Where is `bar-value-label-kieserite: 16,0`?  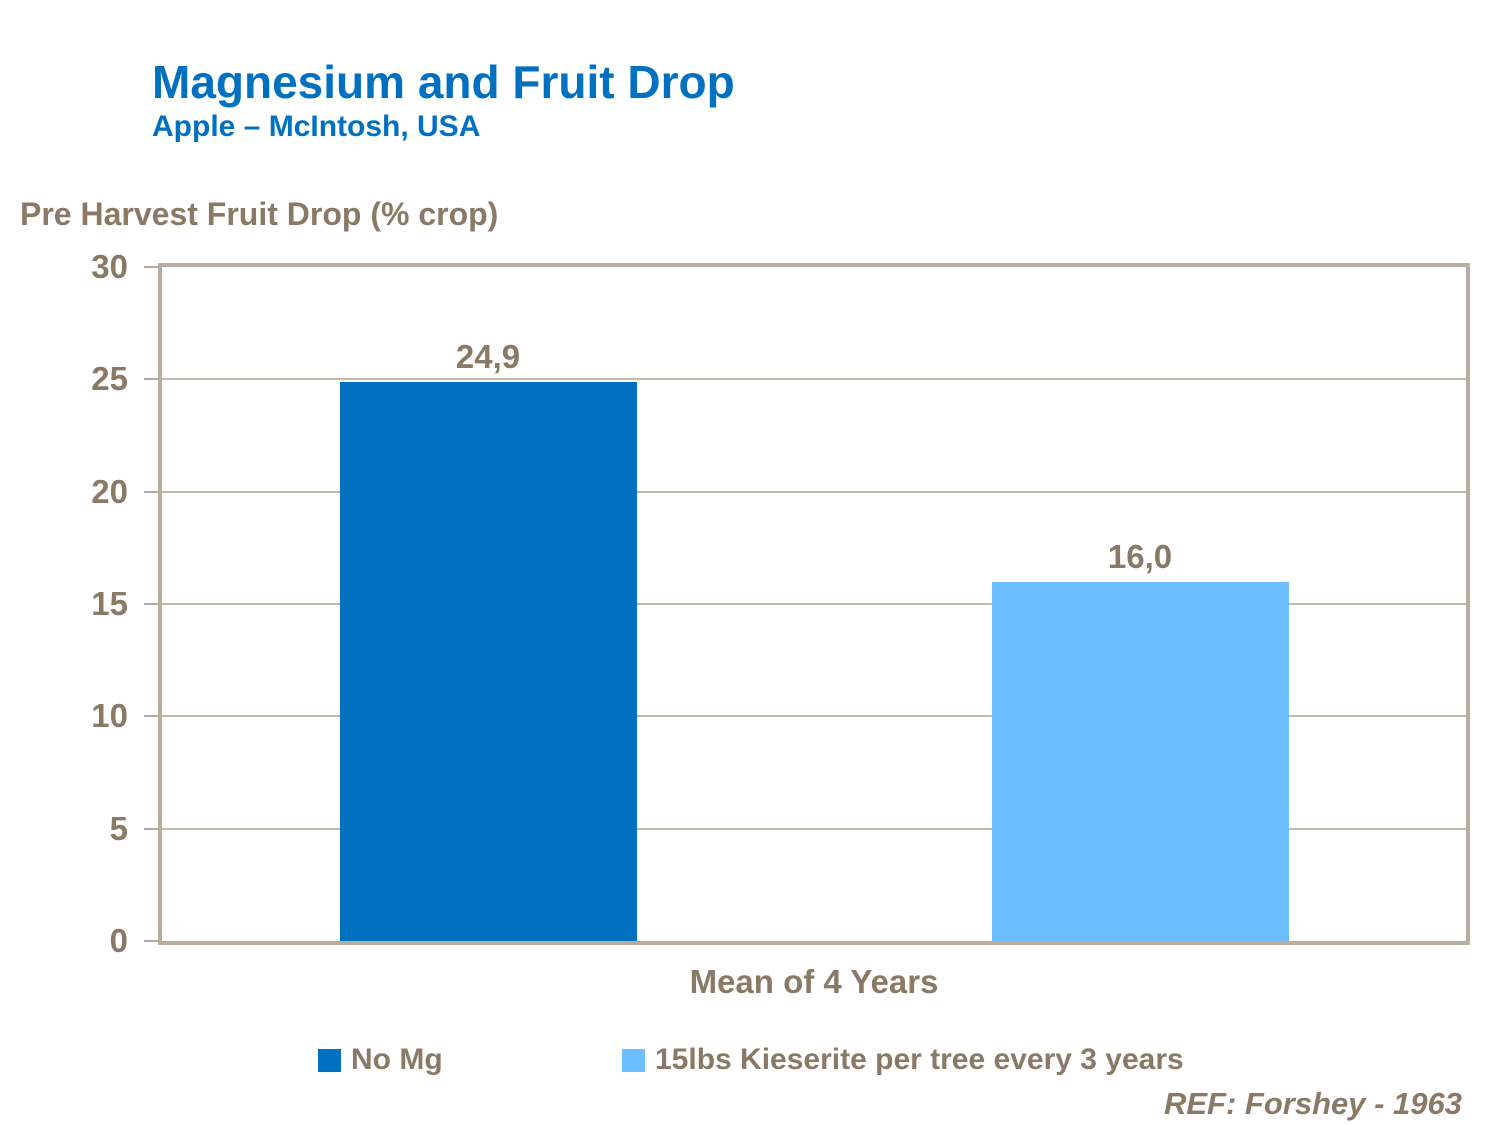
bar-value-label-kieserite: 16,0 is located at coordinates (1140, 556).